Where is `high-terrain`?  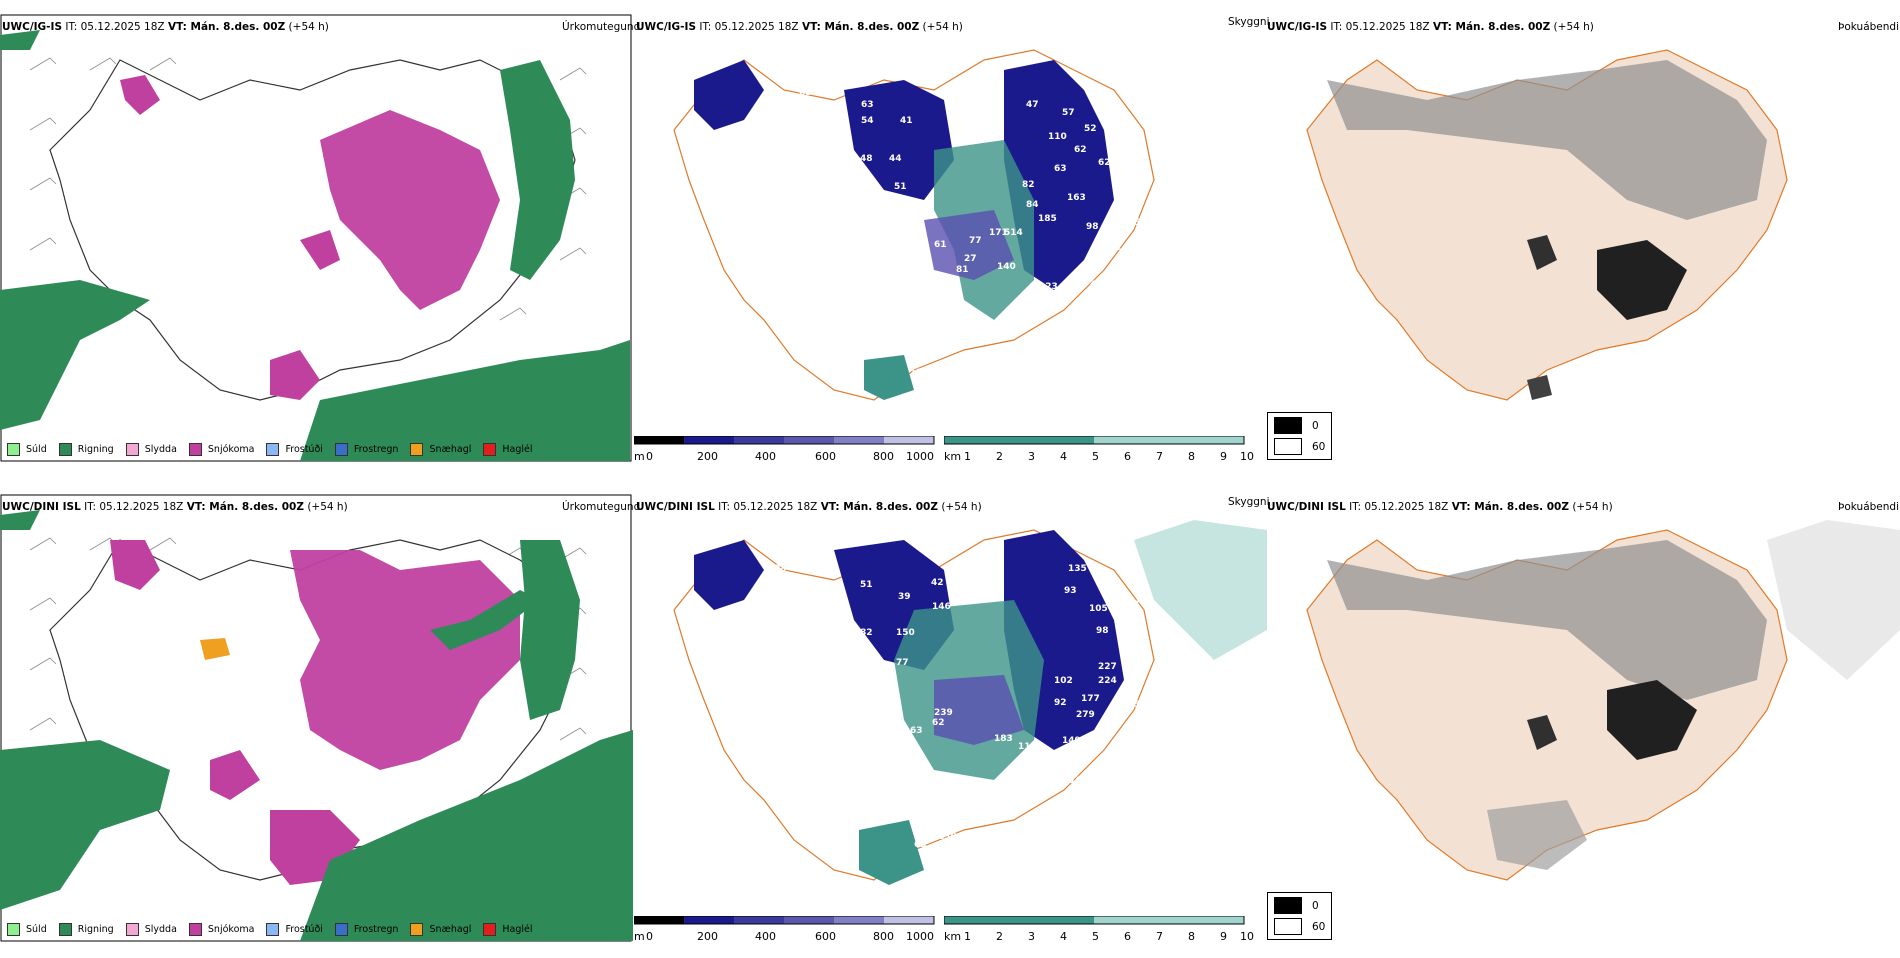 high-terrain is located at coordinates (899, 140).